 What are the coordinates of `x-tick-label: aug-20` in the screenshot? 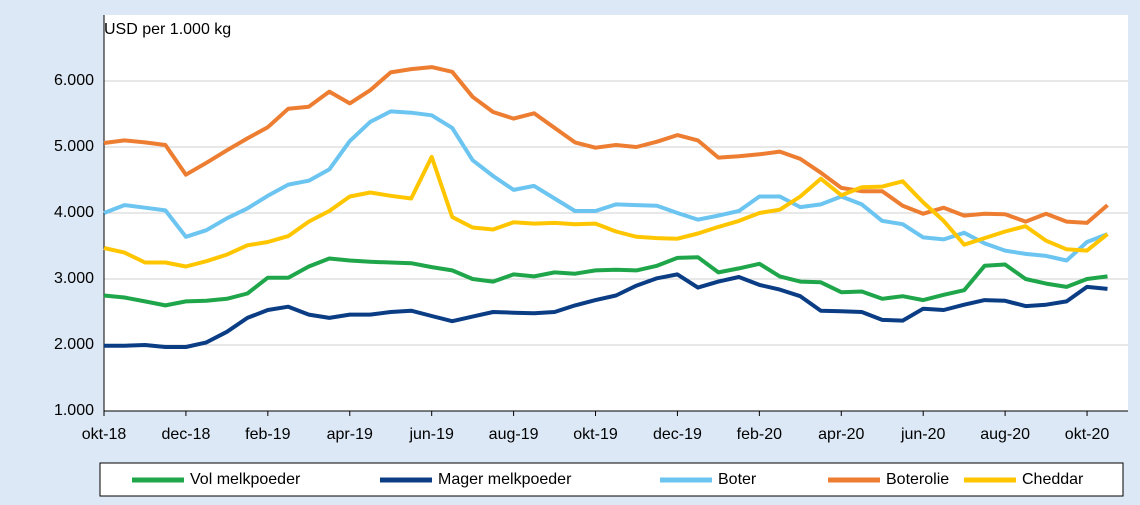 It's located at (1005, 434).